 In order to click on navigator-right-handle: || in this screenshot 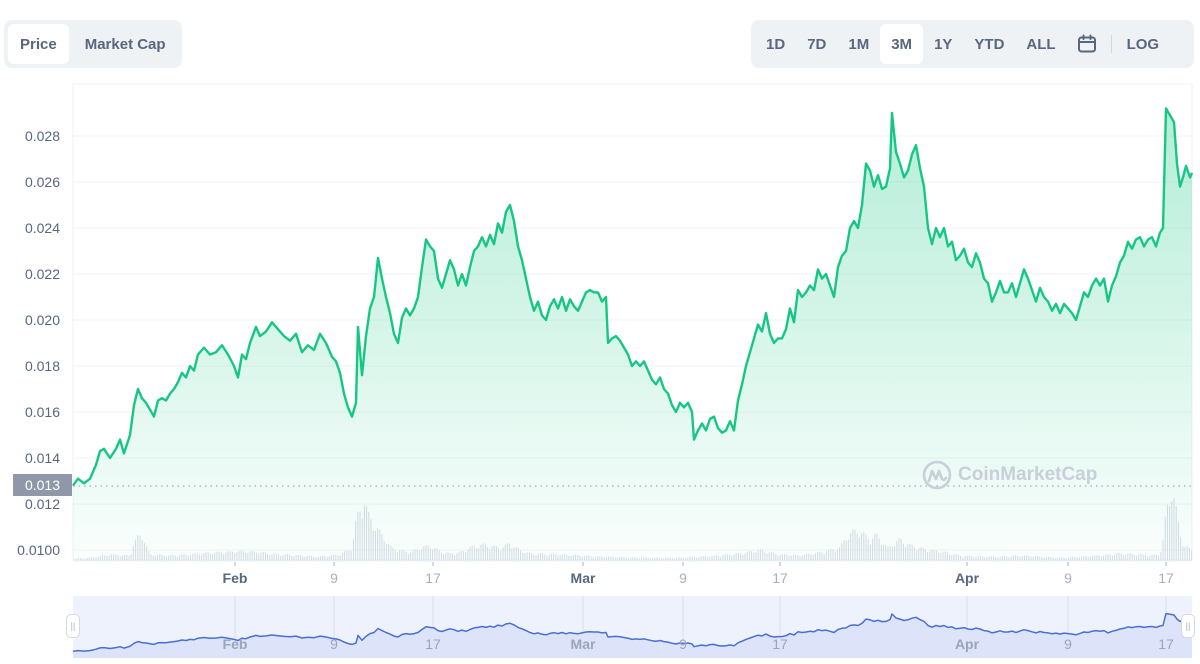, I will do `click(1188, 626)`.